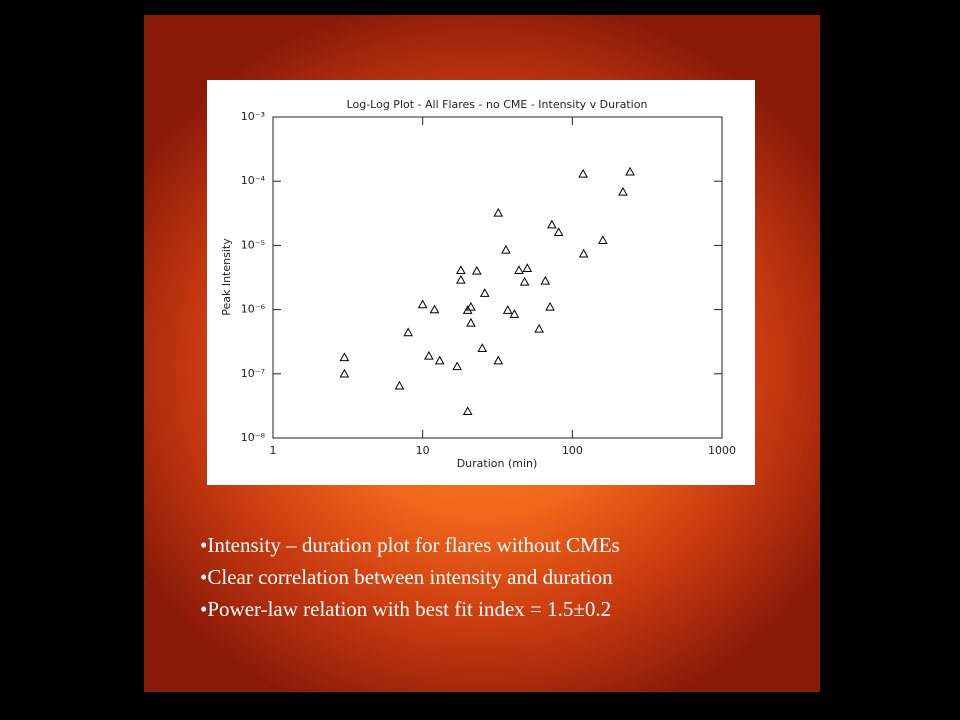 The height and width of the screenshot is (720, 960). Describe the element at coordinates (253, 373) in the screenshot. I see `y-tick-label: 10⁻⁷` at that location.